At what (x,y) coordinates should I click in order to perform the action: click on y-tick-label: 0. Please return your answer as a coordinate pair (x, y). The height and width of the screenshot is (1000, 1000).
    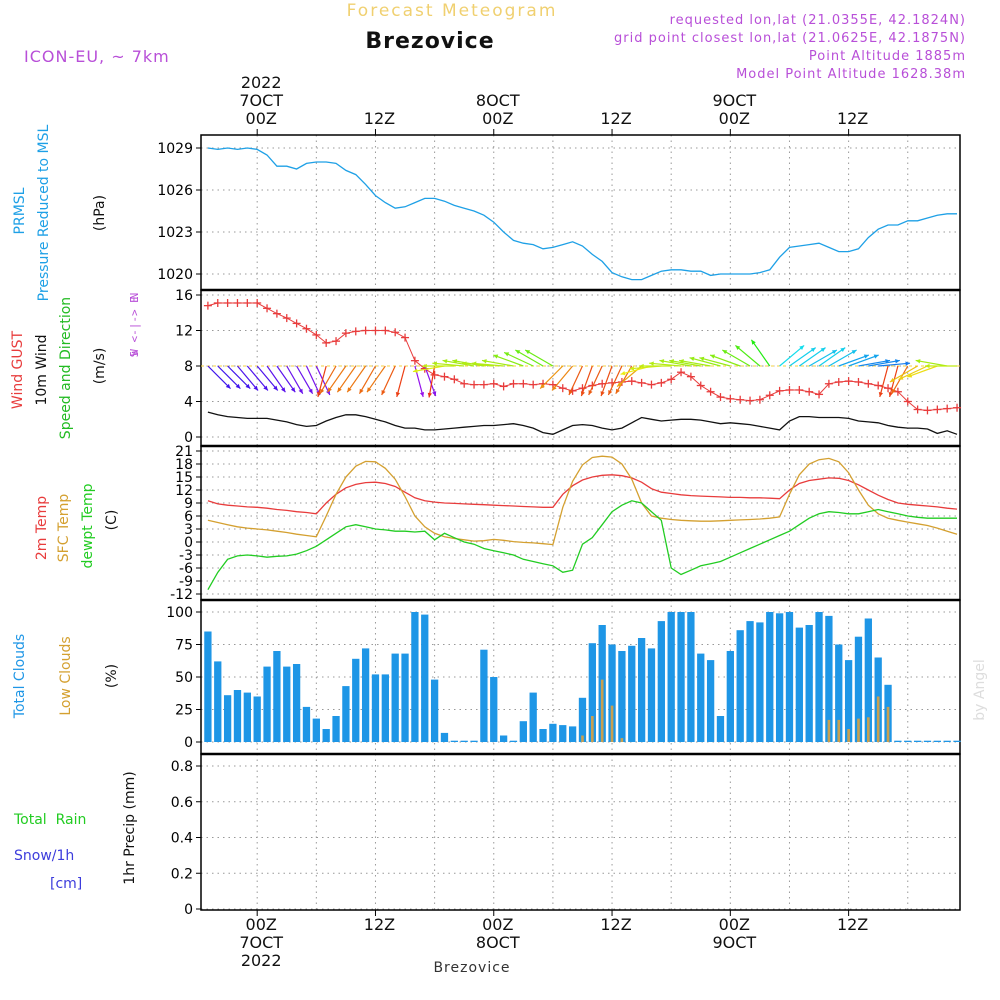
    Looking at the image, I should click on (188, 543).